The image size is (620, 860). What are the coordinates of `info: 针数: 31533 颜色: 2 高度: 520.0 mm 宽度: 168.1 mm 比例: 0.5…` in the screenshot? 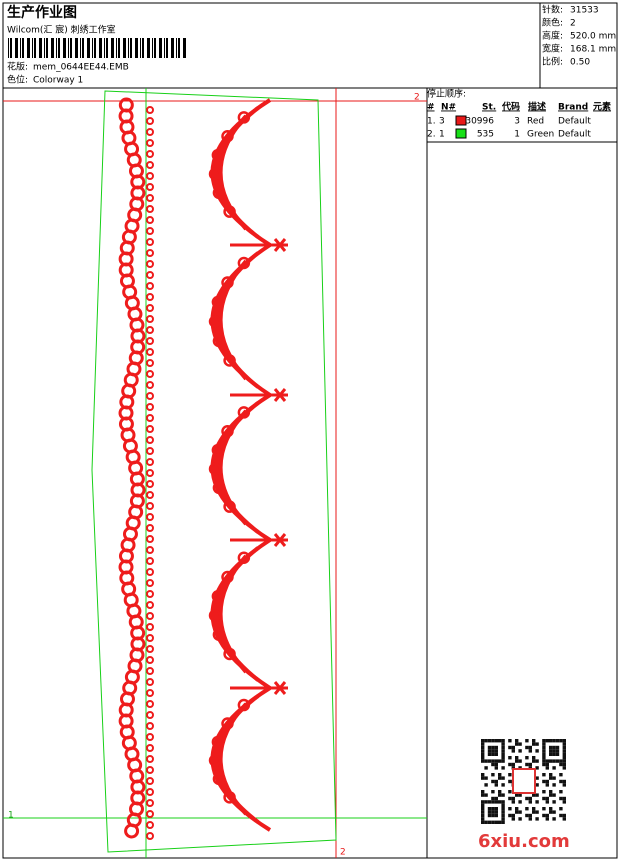 It's located at (579, 36).